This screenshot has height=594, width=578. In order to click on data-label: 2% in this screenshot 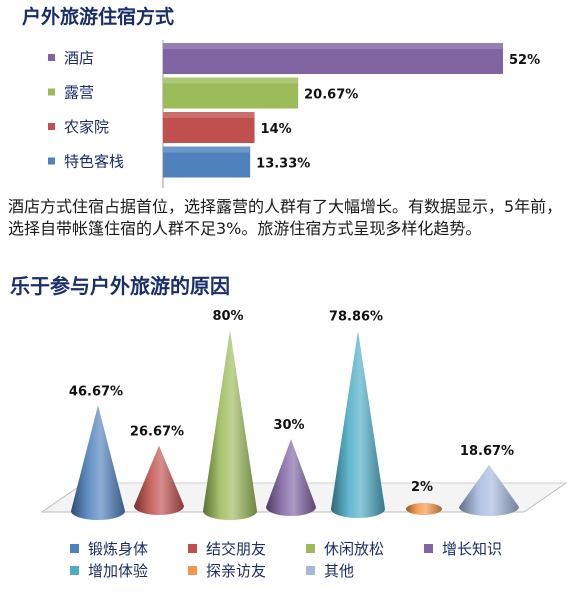, I will do `click(422, 487)`.